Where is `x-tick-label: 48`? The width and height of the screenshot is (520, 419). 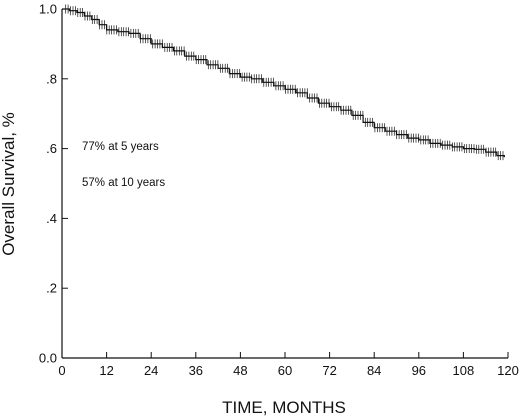
x-tick-label: 48 is located at coordinates (240, 370).